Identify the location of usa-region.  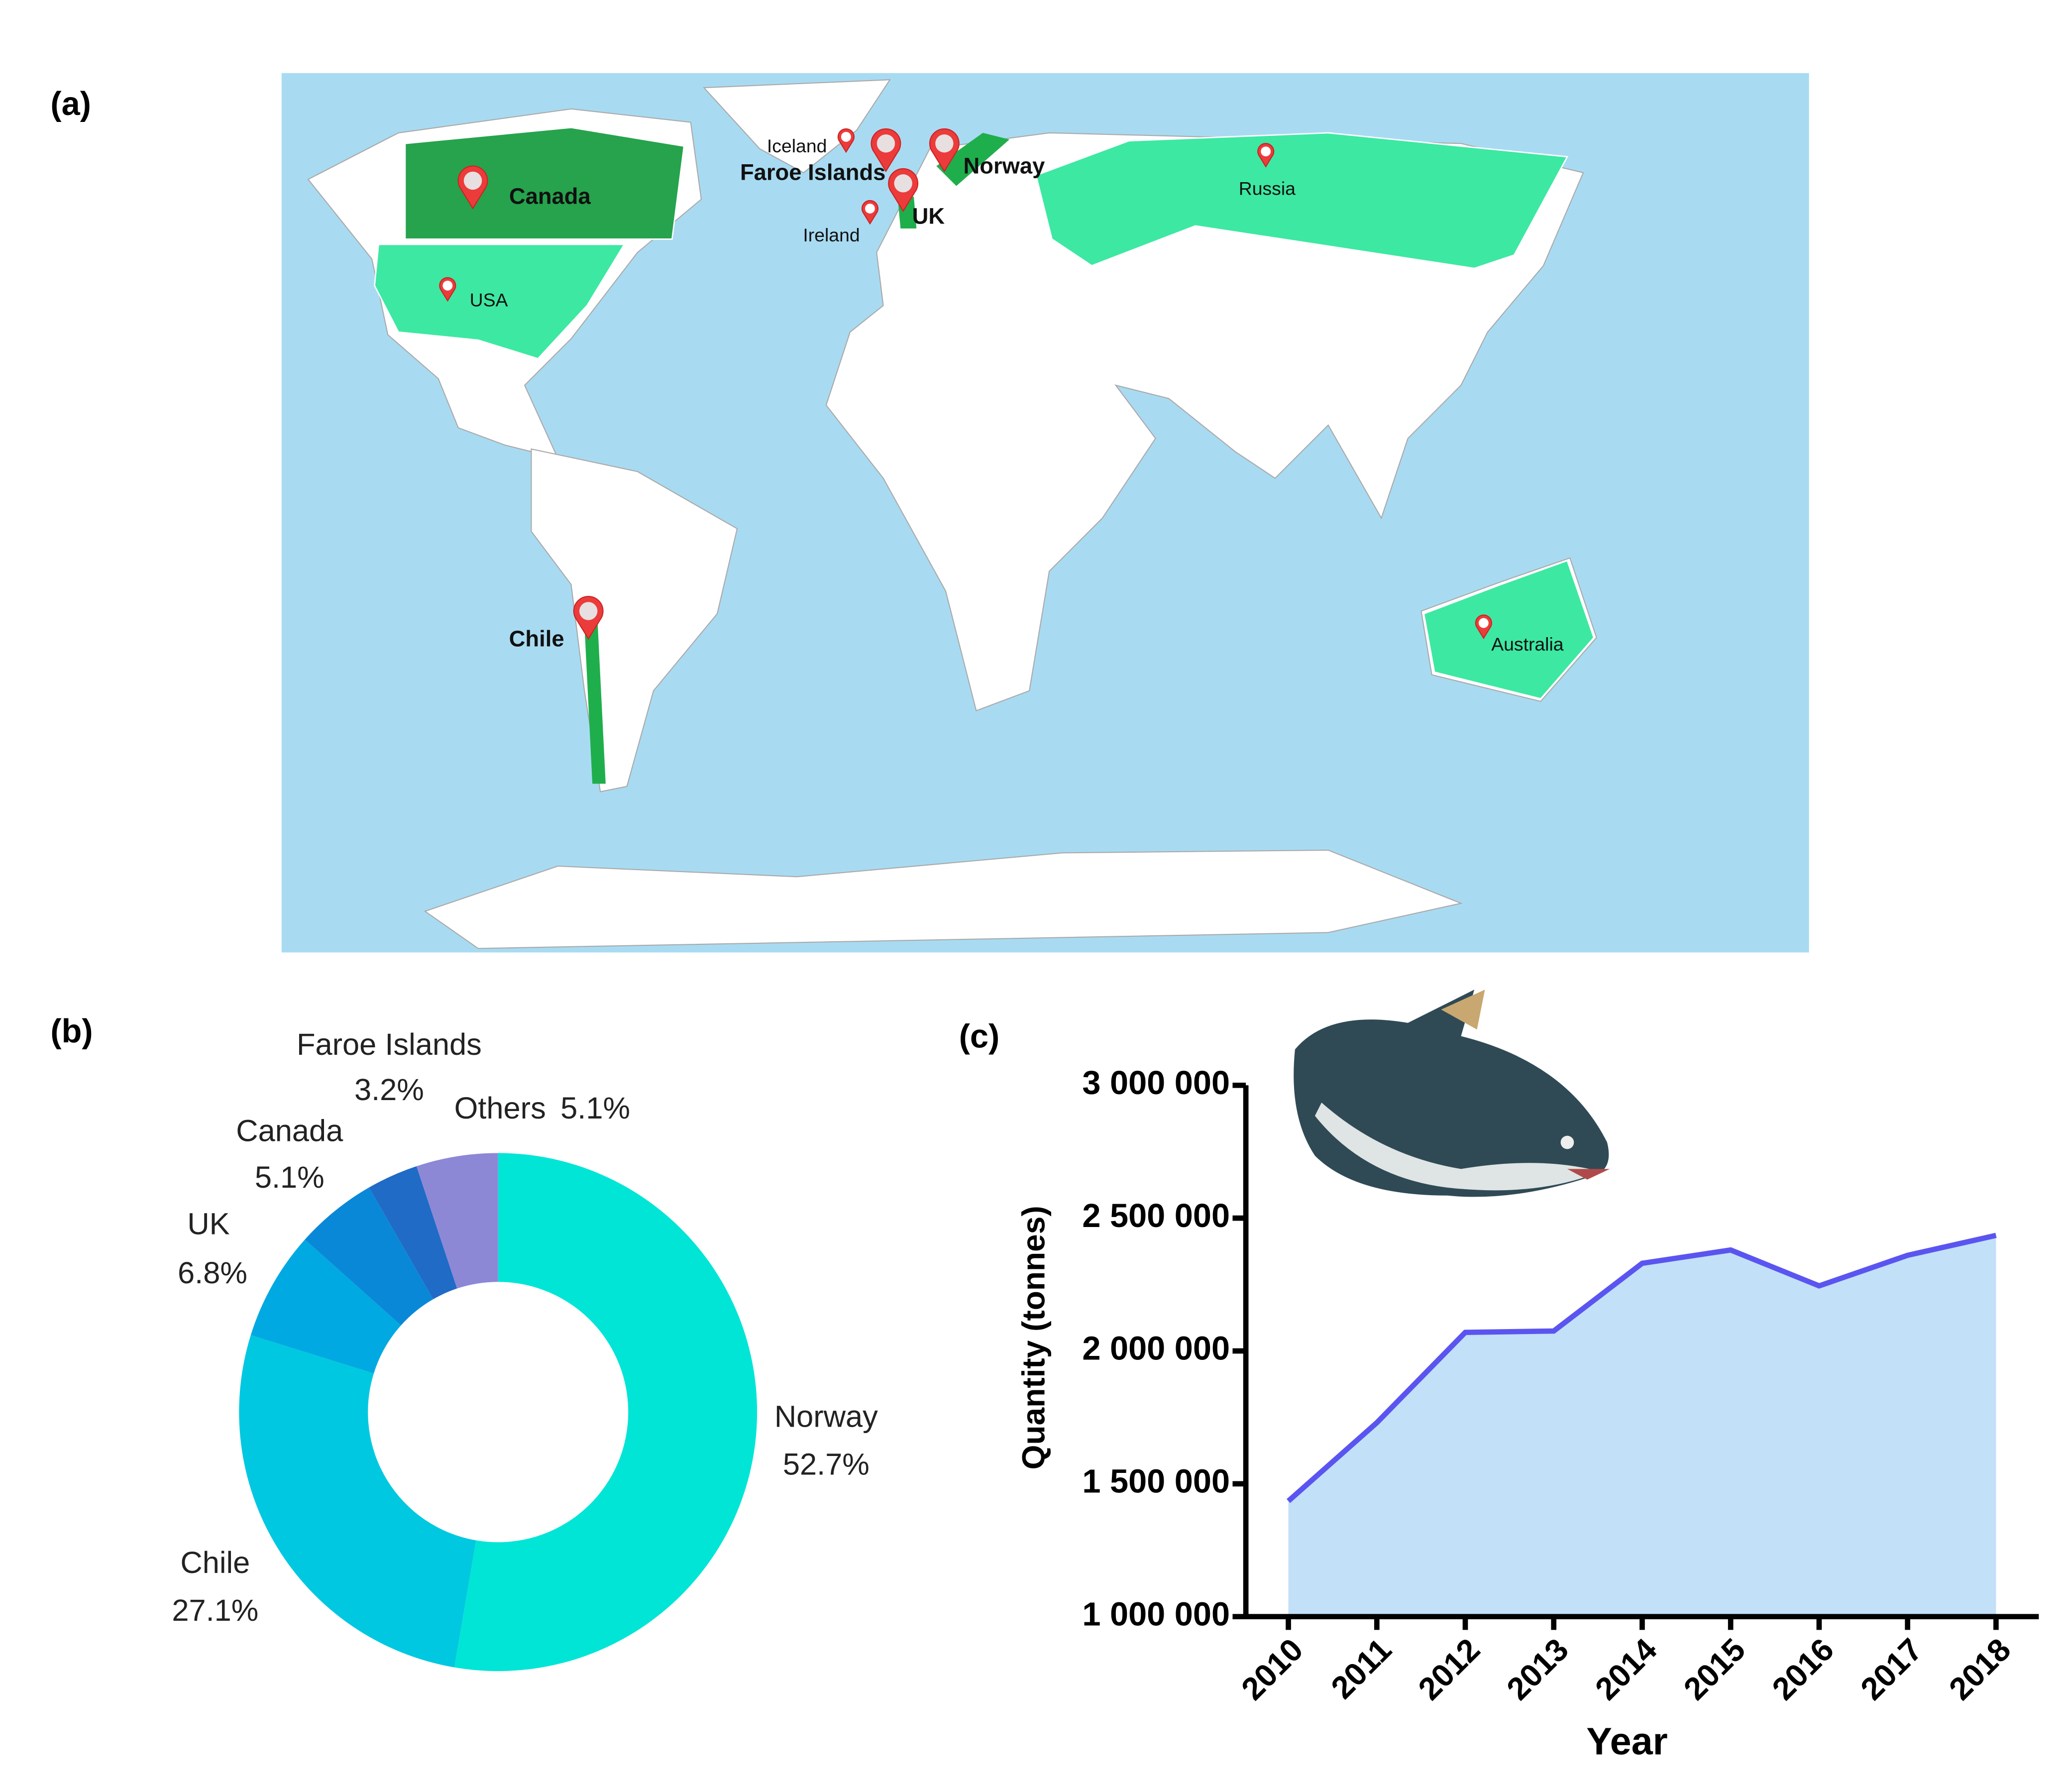
(500, 301).